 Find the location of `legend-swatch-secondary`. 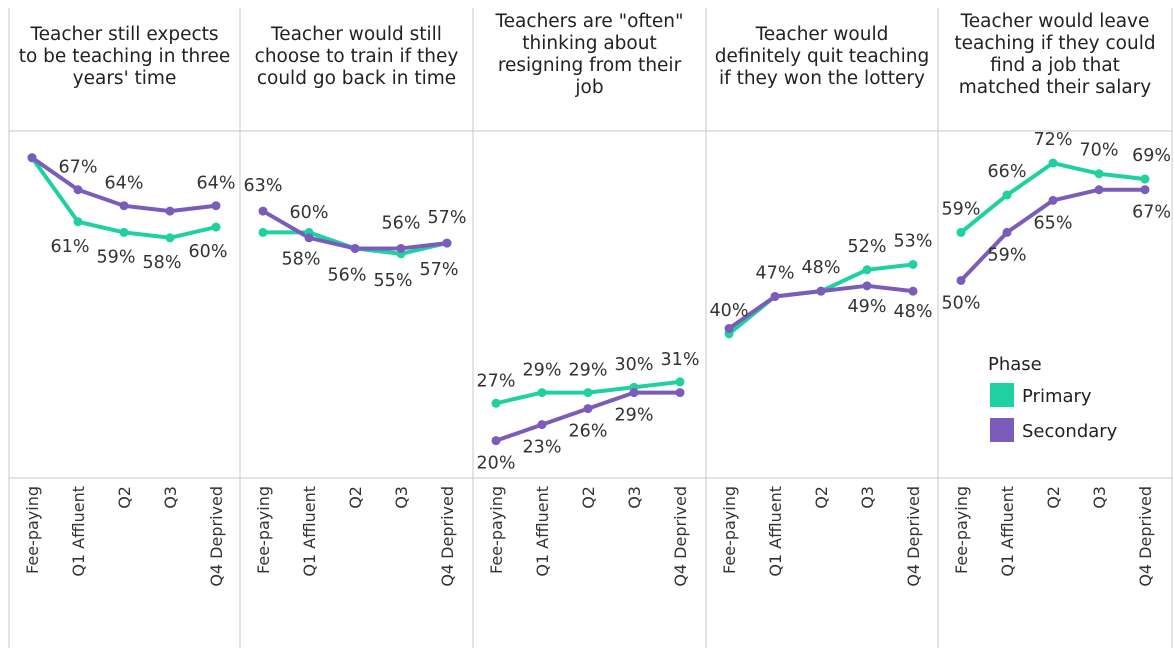

legend-swatch-secondary is located at coordinates (1002, 430).